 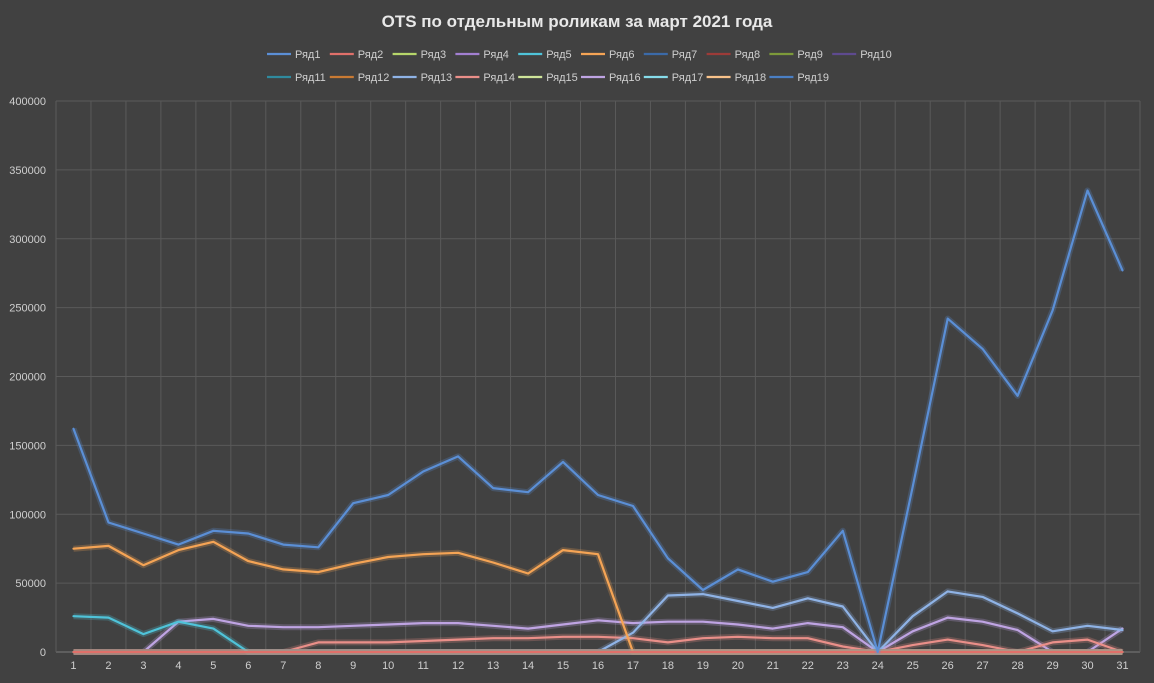 I want to click on x-tick-label: 15, so click(x=563, y=666).